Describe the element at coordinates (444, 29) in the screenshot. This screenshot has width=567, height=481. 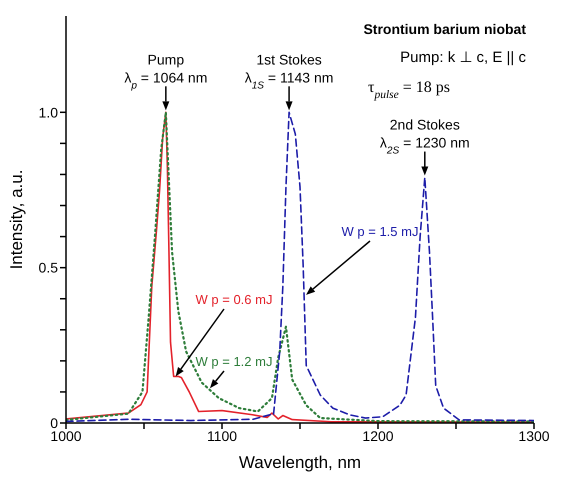
I see `annotation: Strontium barium niobat` at that location.